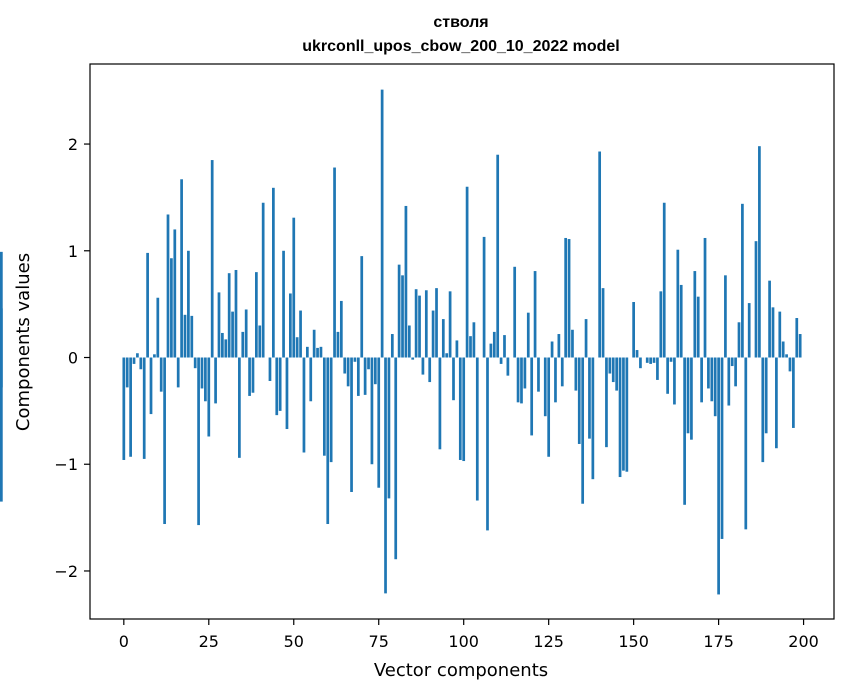  I want to click on x-tick-label: 175, so click(718, 641).